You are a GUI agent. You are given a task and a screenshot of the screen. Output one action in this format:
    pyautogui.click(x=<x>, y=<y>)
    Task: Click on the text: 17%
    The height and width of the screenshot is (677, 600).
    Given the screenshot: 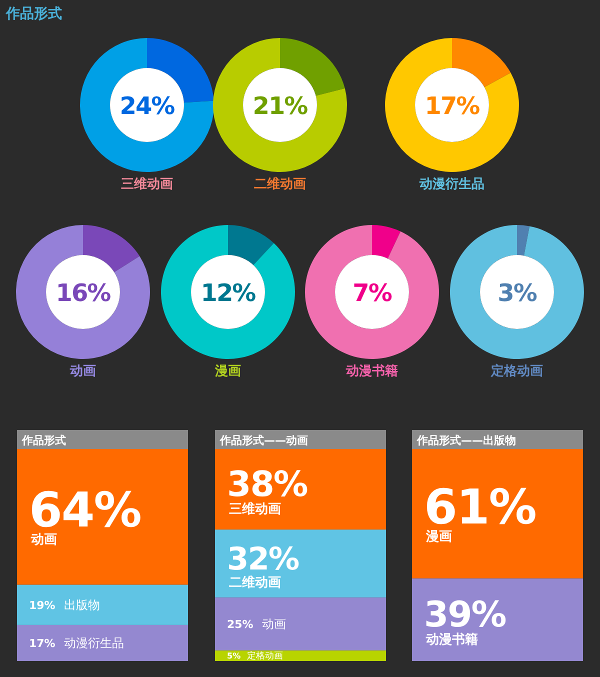 What is the action you would take?
    pyautogui.click(x=452, y=106)
    